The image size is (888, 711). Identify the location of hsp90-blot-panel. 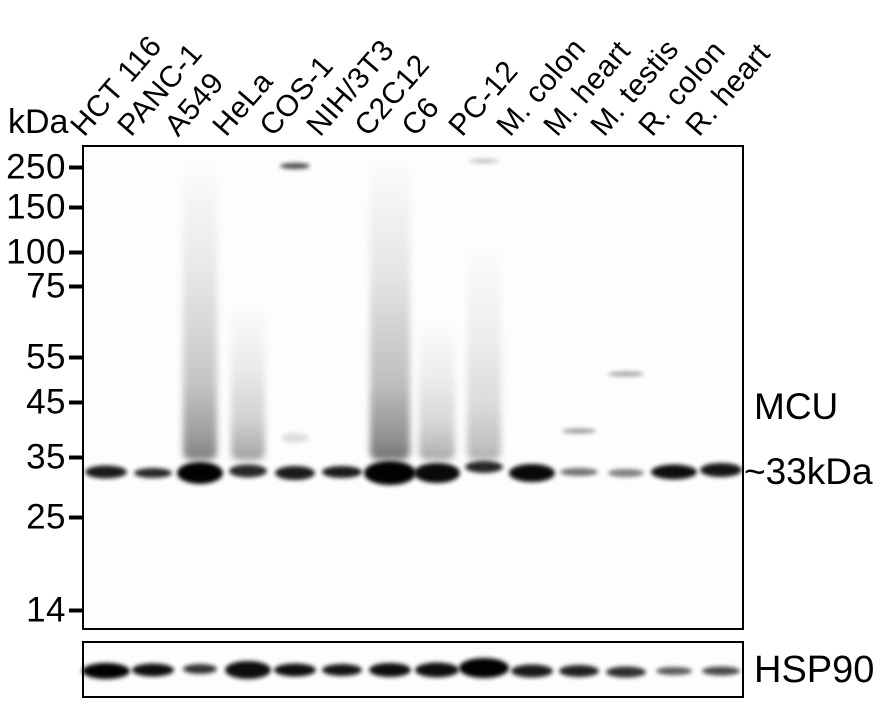
(413, 669).